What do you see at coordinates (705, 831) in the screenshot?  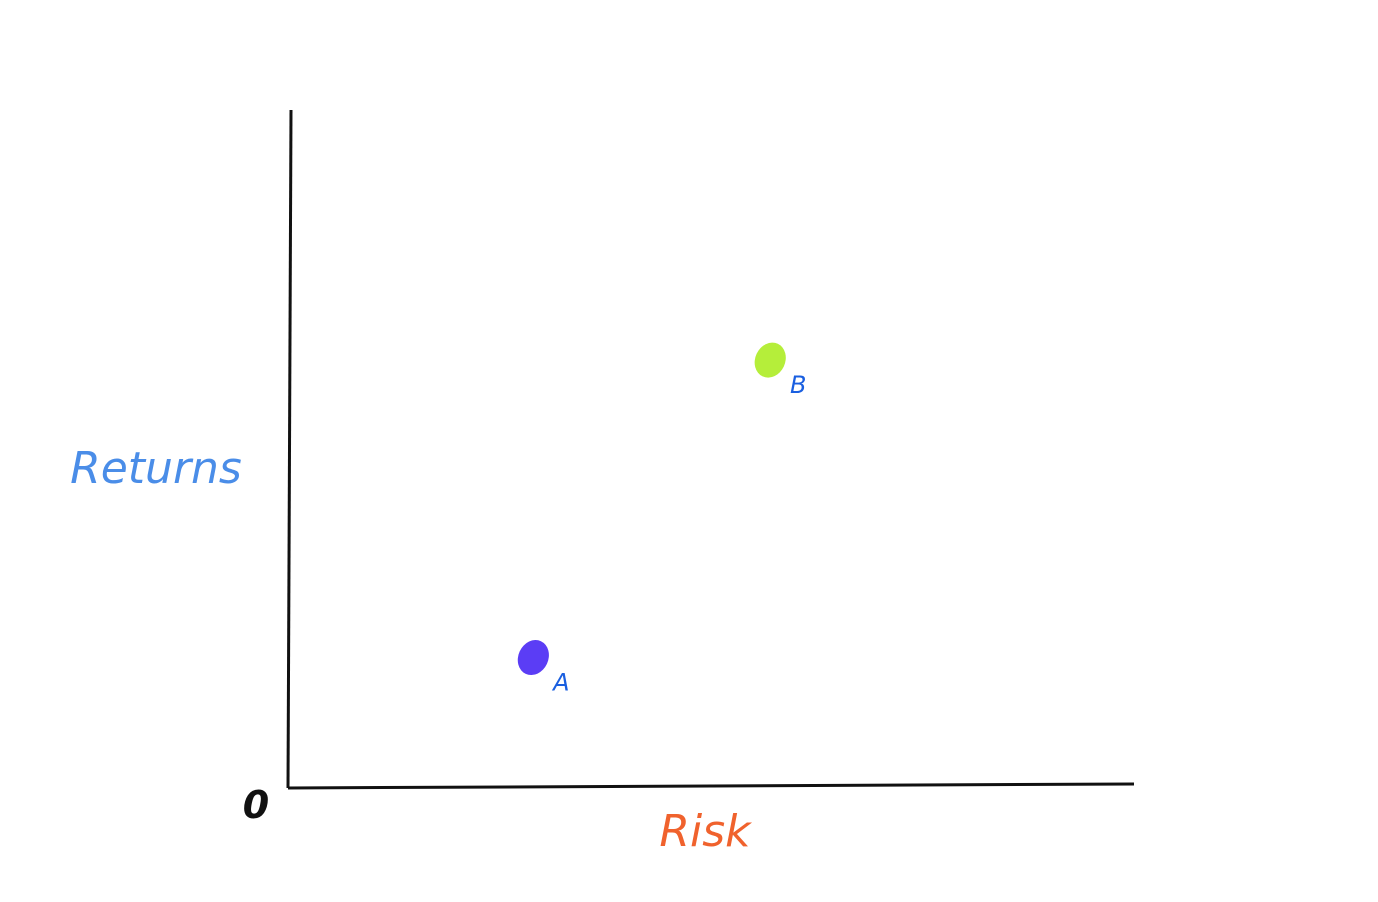 I see `x-axis-label: Risk` at bounding box center [705, 831].